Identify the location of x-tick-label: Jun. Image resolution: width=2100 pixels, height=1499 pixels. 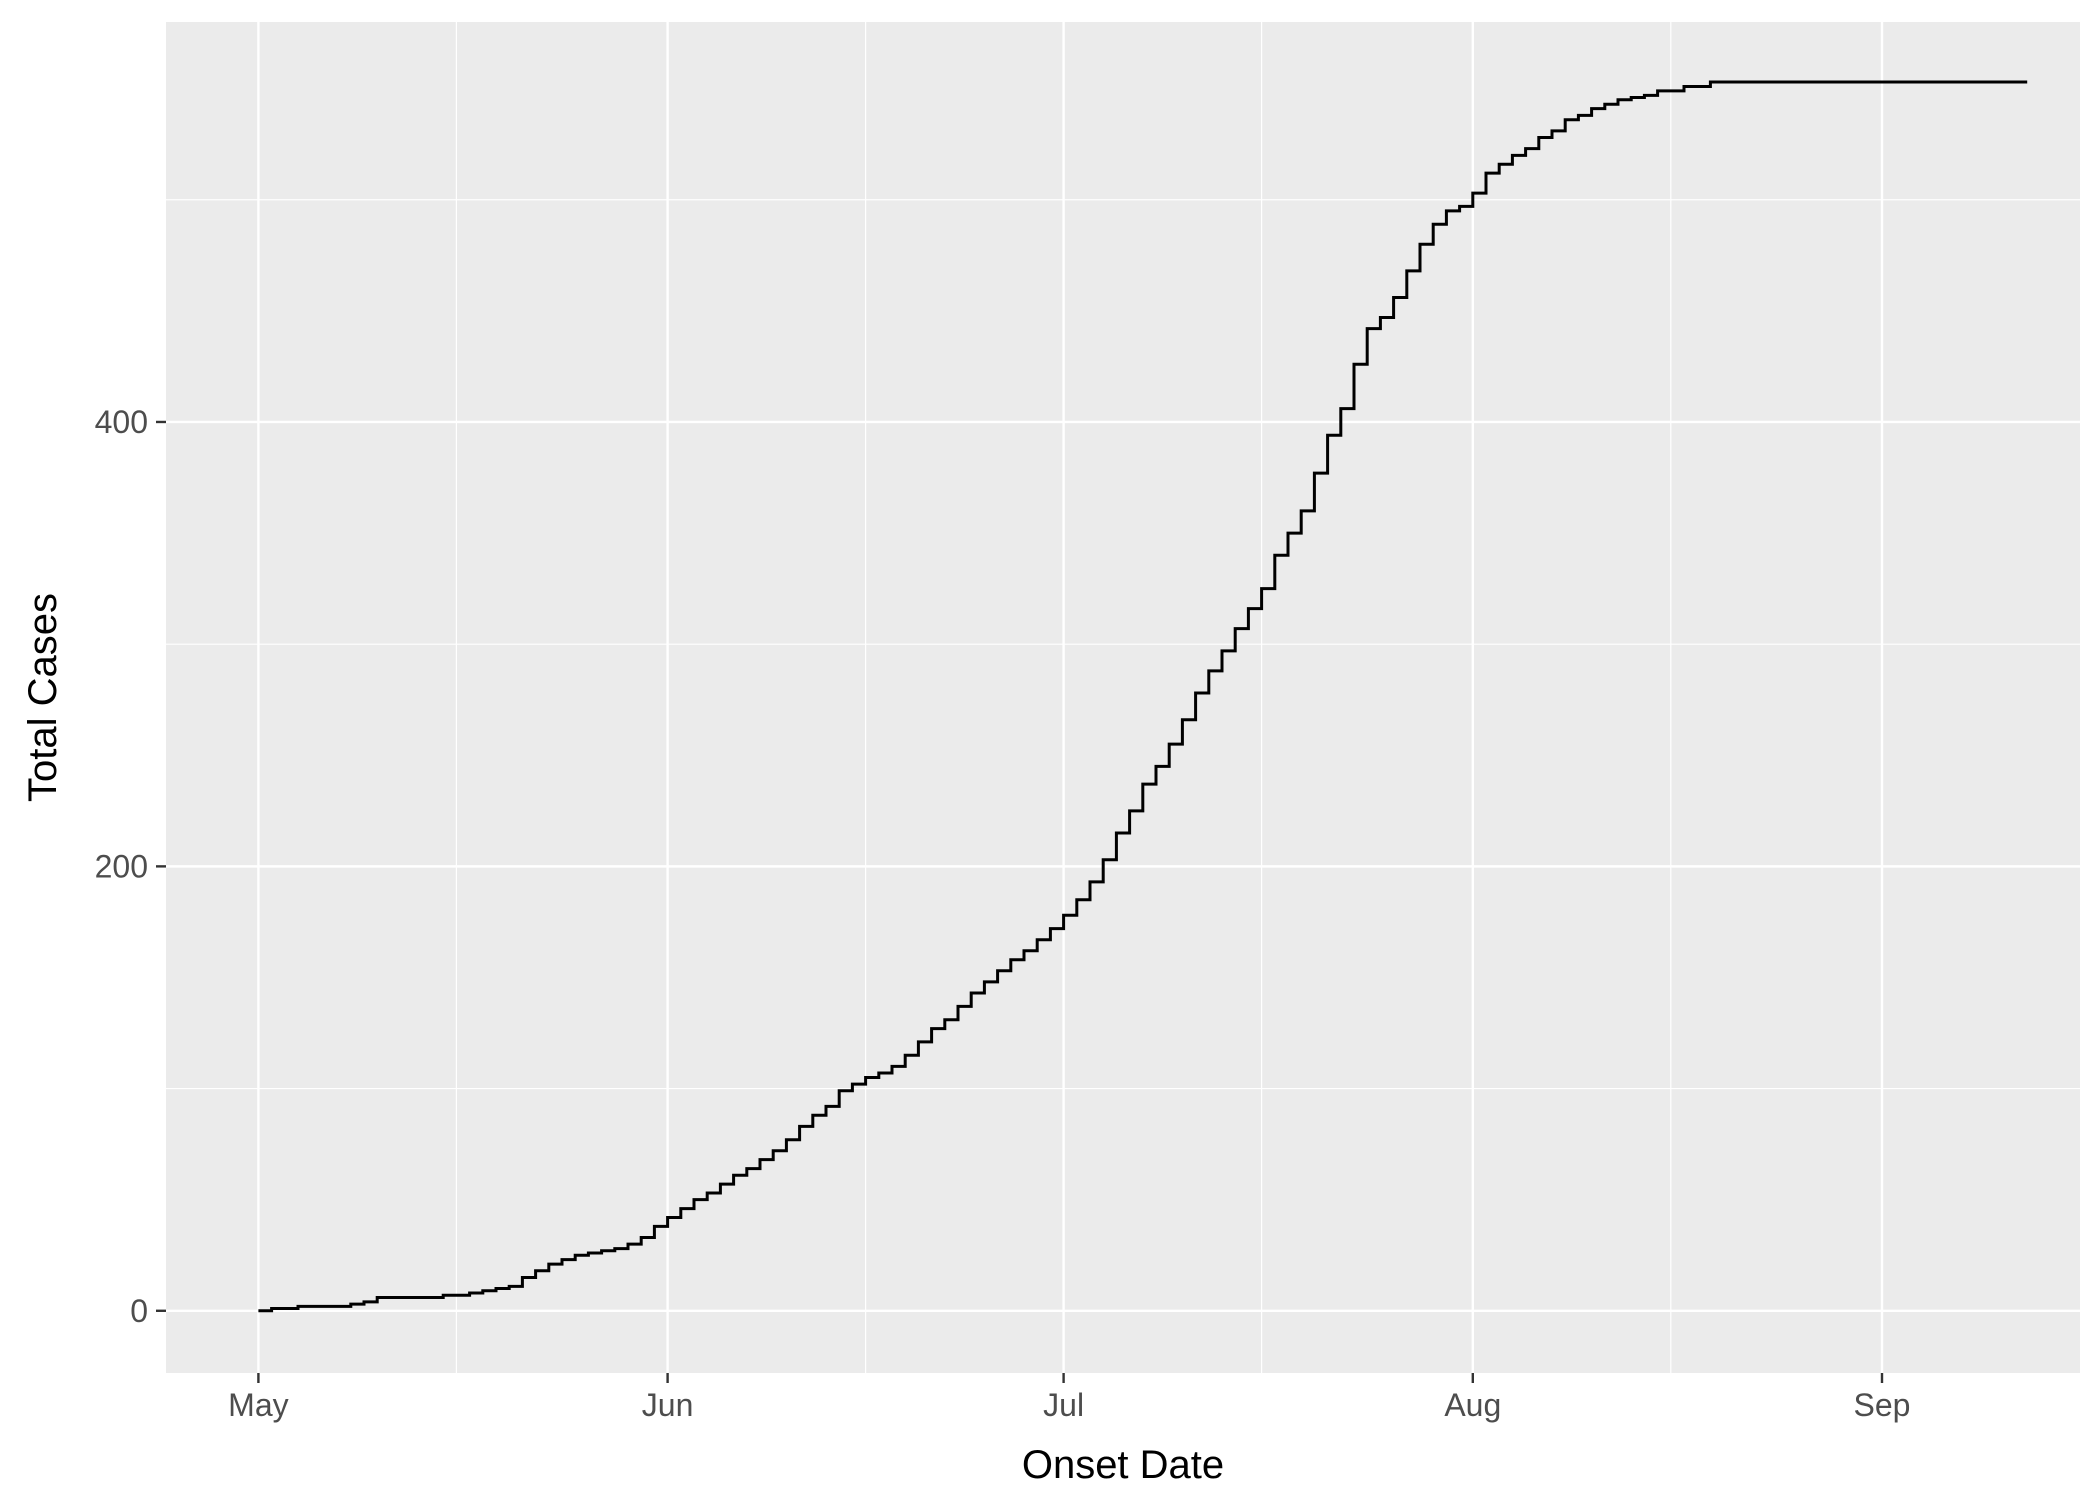
(668, 1405).